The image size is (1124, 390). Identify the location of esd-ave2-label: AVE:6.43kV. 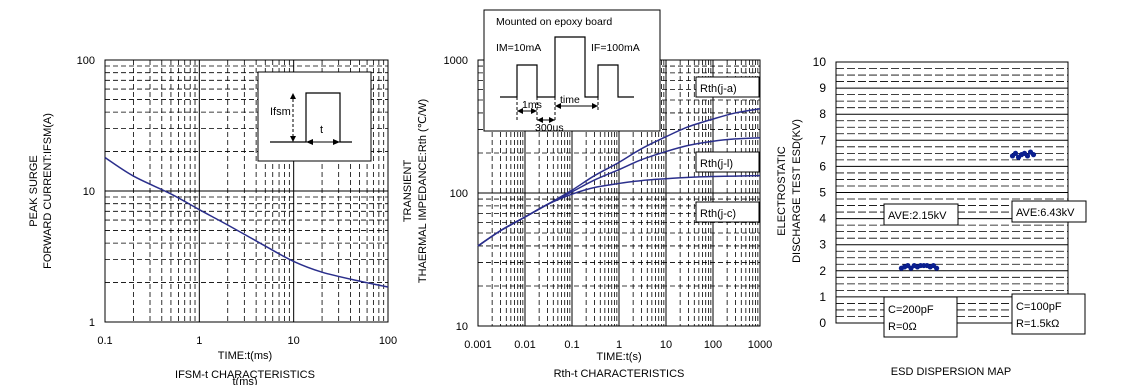
(1045, 213).